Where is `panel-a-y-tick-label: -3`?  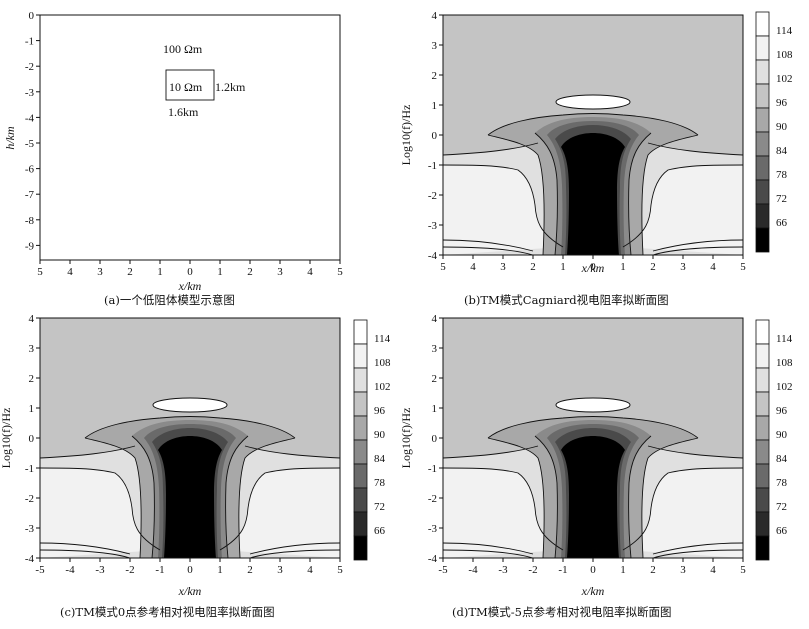
panel-a-y-tick-label: -3 is located at coordinates (30, 93).